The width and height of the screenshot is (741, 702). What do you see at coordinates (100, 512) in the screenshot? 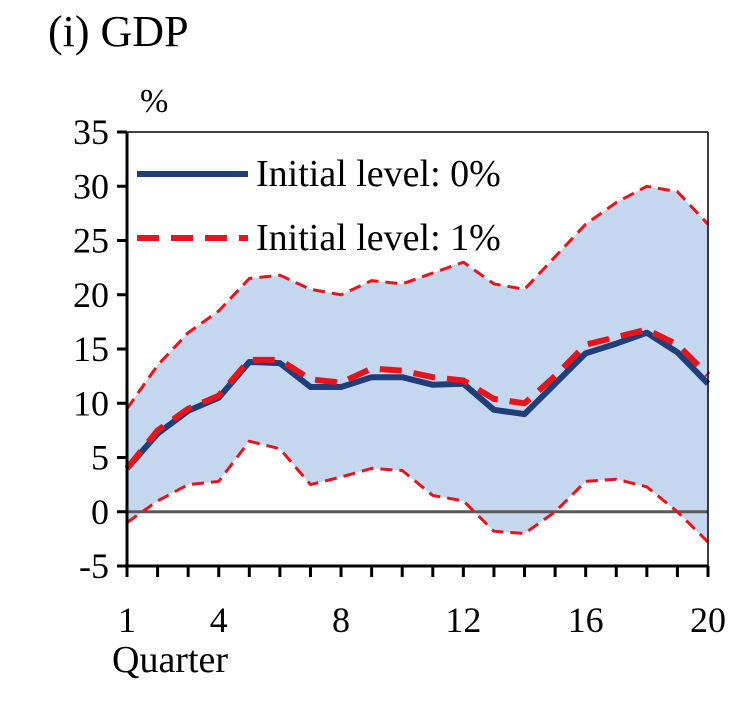
I see `y-tick-label: 0` at bounding box center [100, 512].